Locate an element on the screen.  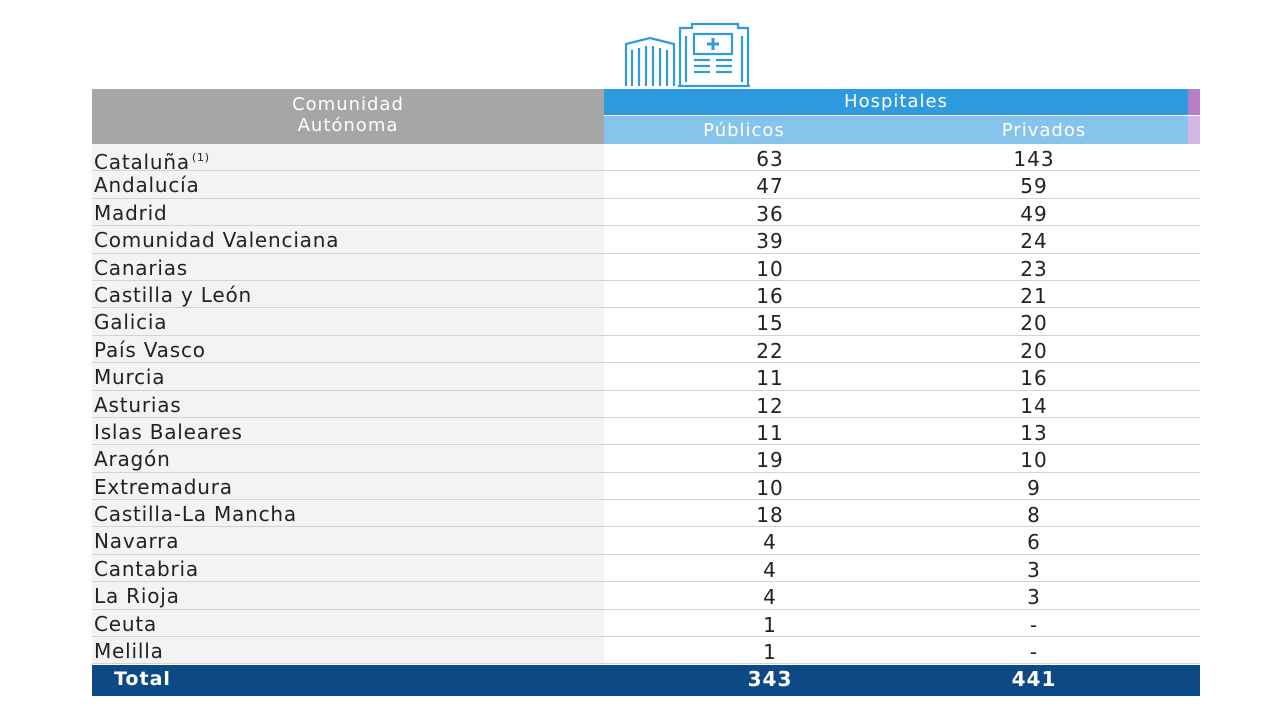
header-accent-top is located at coordinates (1194, 102).